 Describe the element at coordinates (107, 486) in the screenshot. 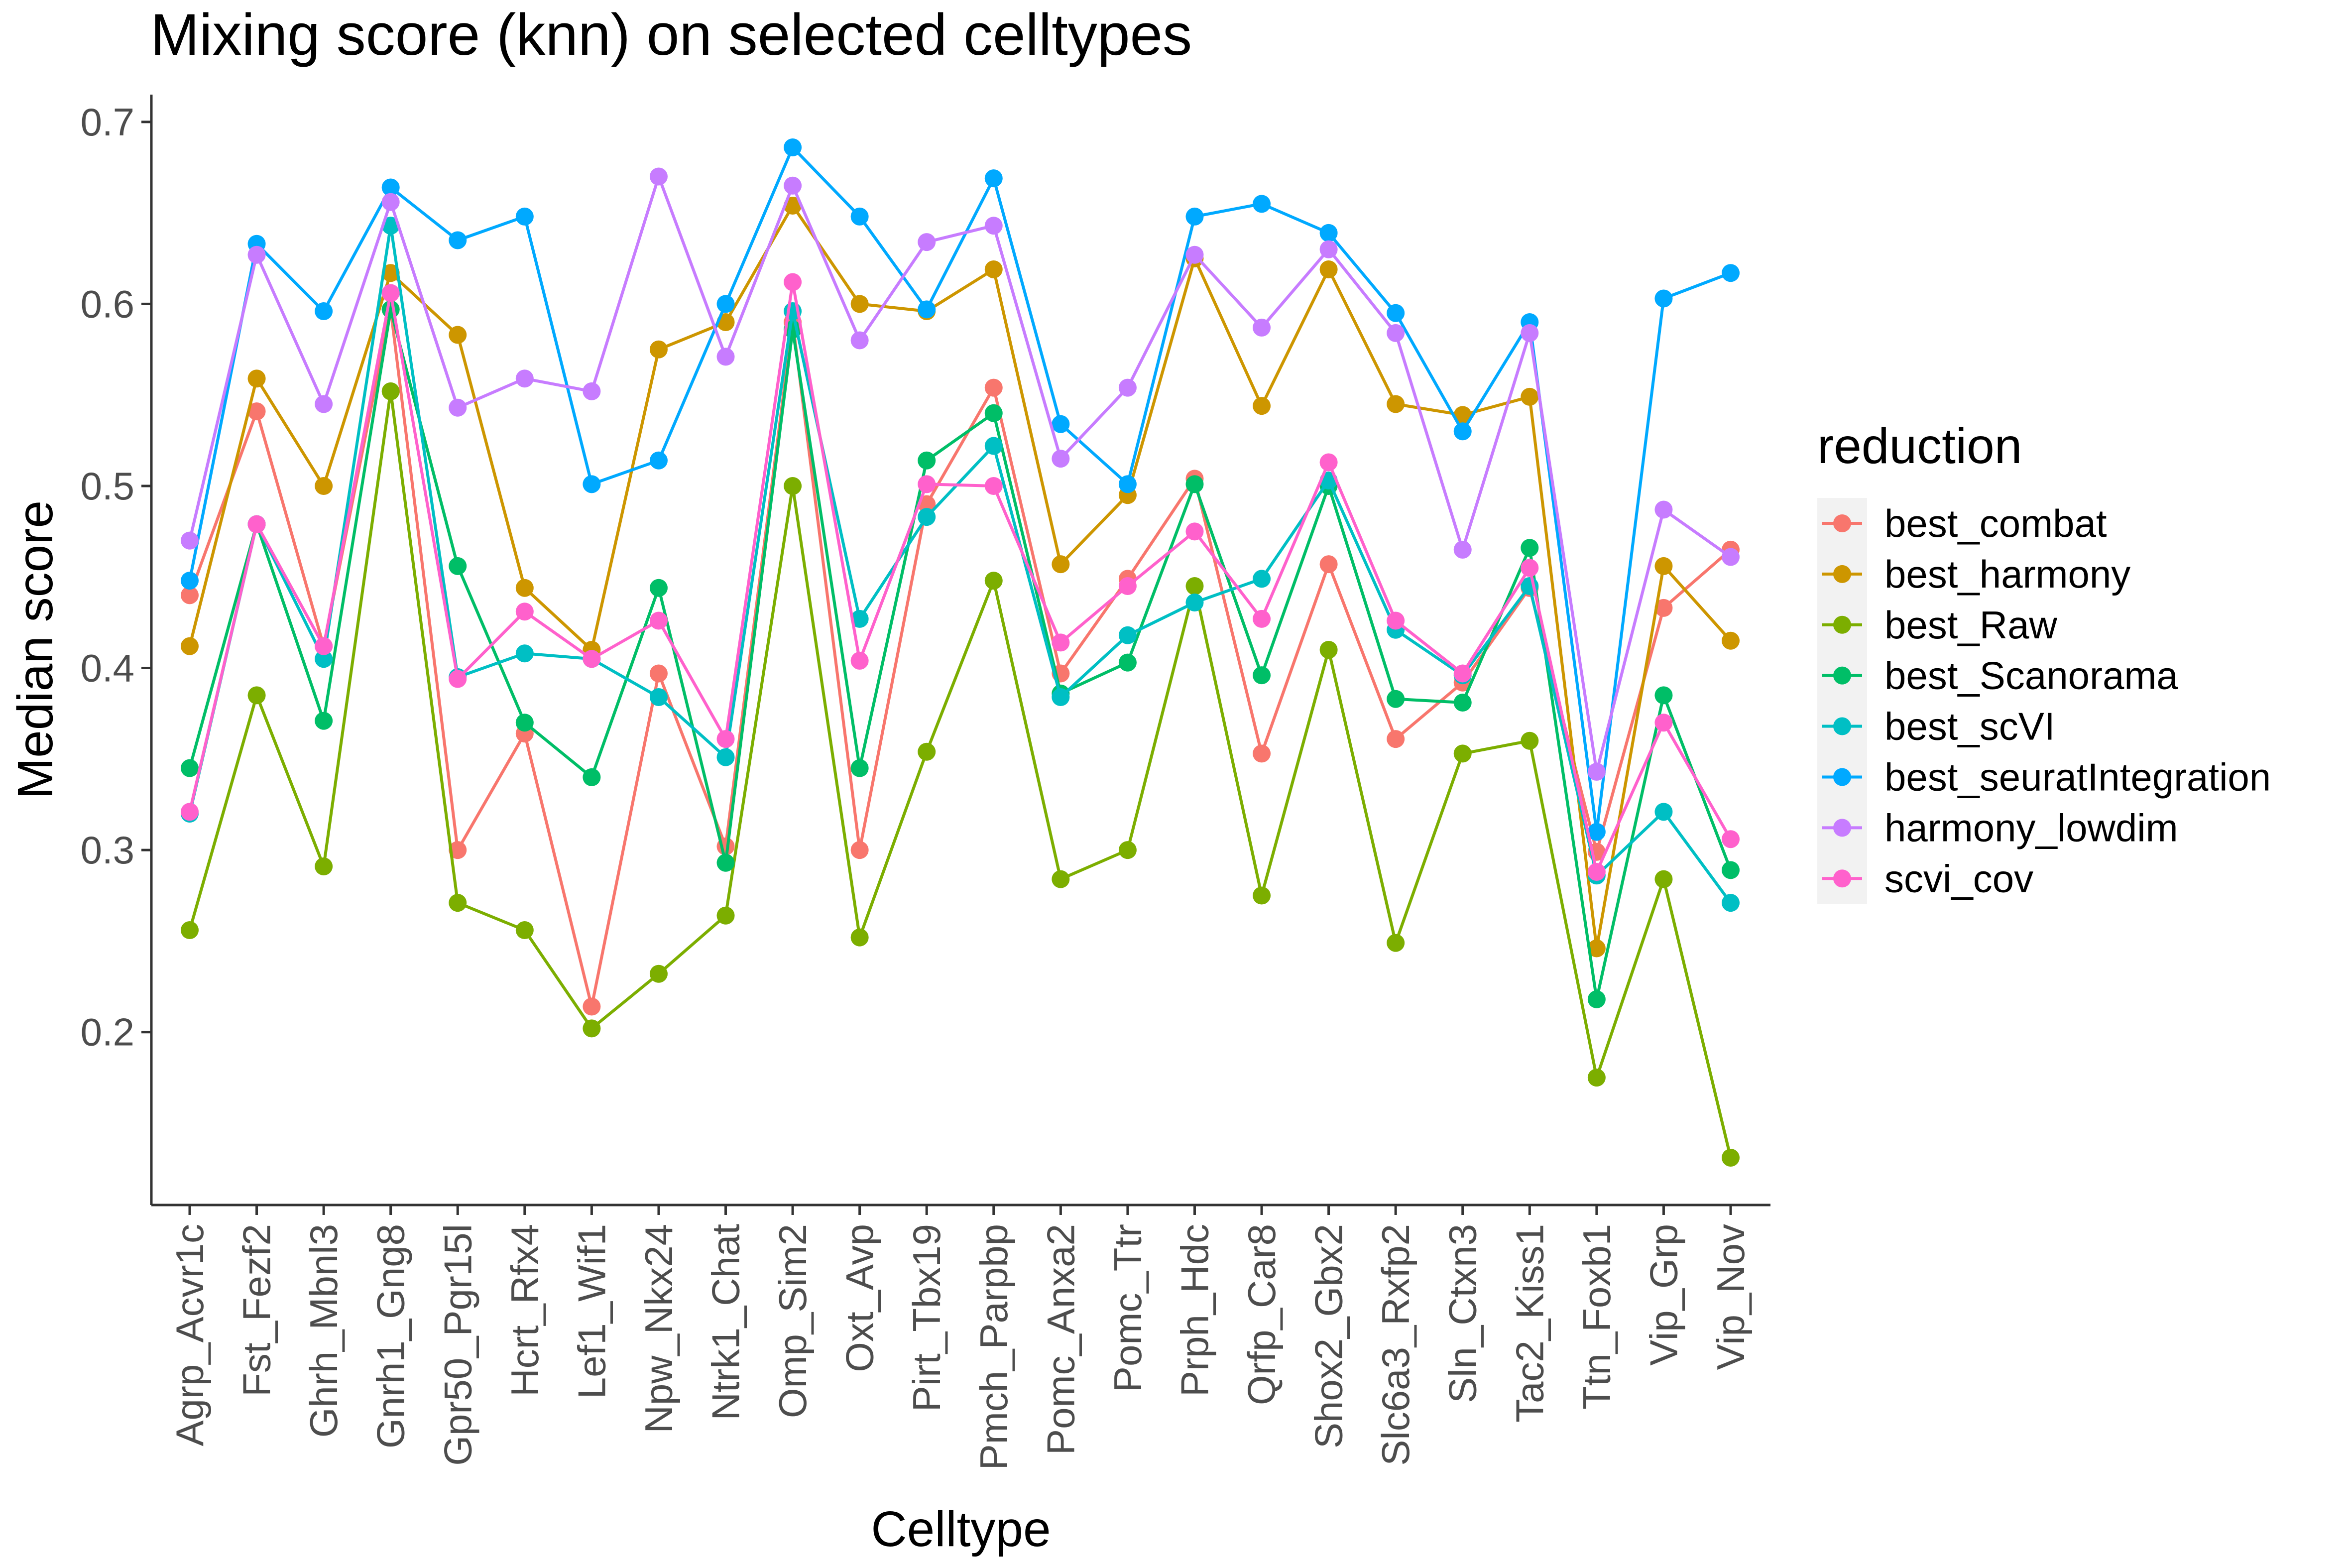

I see `y-tick-label: 0.5` at that location.